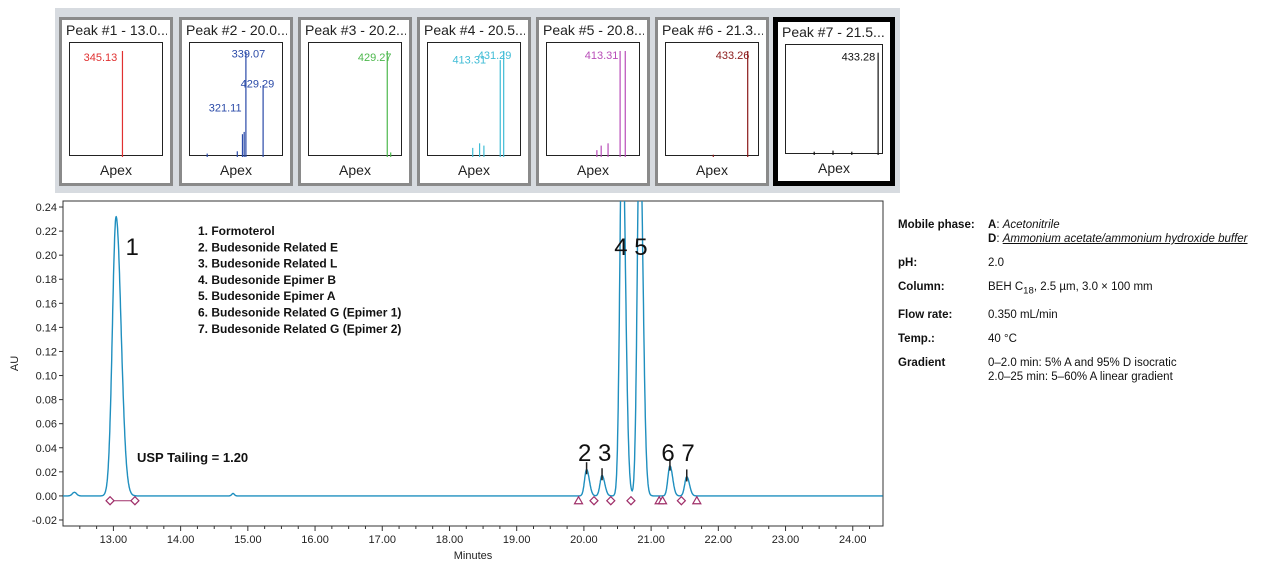 Image resolution: width=1280 pixels, height=573 pixels. Describe the element at coordinates (859, 58) in the screenshot. I see `spectrum-mz-label: 433.28` at that location.